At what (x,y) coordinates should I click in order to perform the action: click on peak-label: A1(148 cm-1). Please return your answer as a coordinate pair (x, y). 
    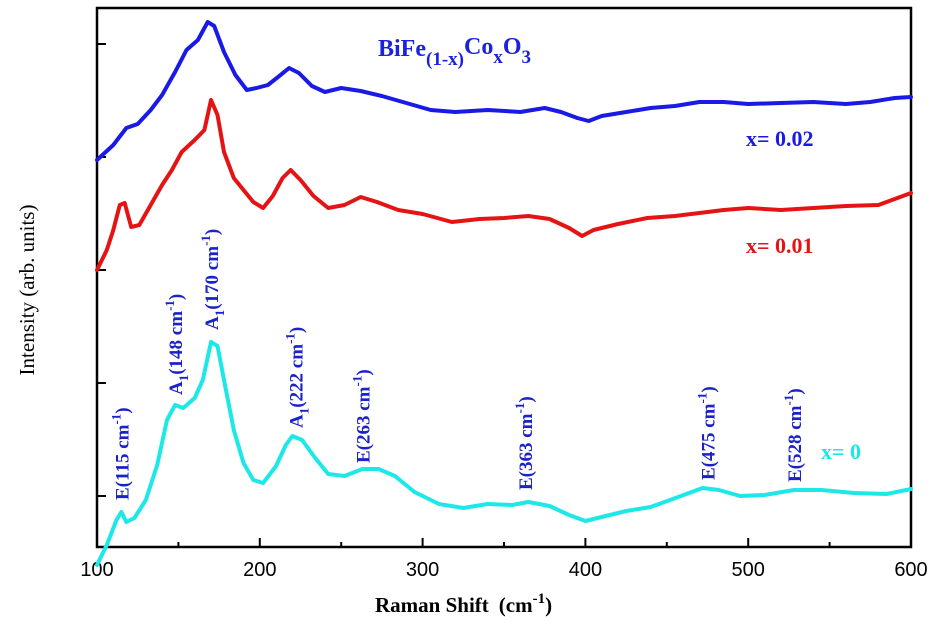
    Looking at the image, I should click on (176, 344).